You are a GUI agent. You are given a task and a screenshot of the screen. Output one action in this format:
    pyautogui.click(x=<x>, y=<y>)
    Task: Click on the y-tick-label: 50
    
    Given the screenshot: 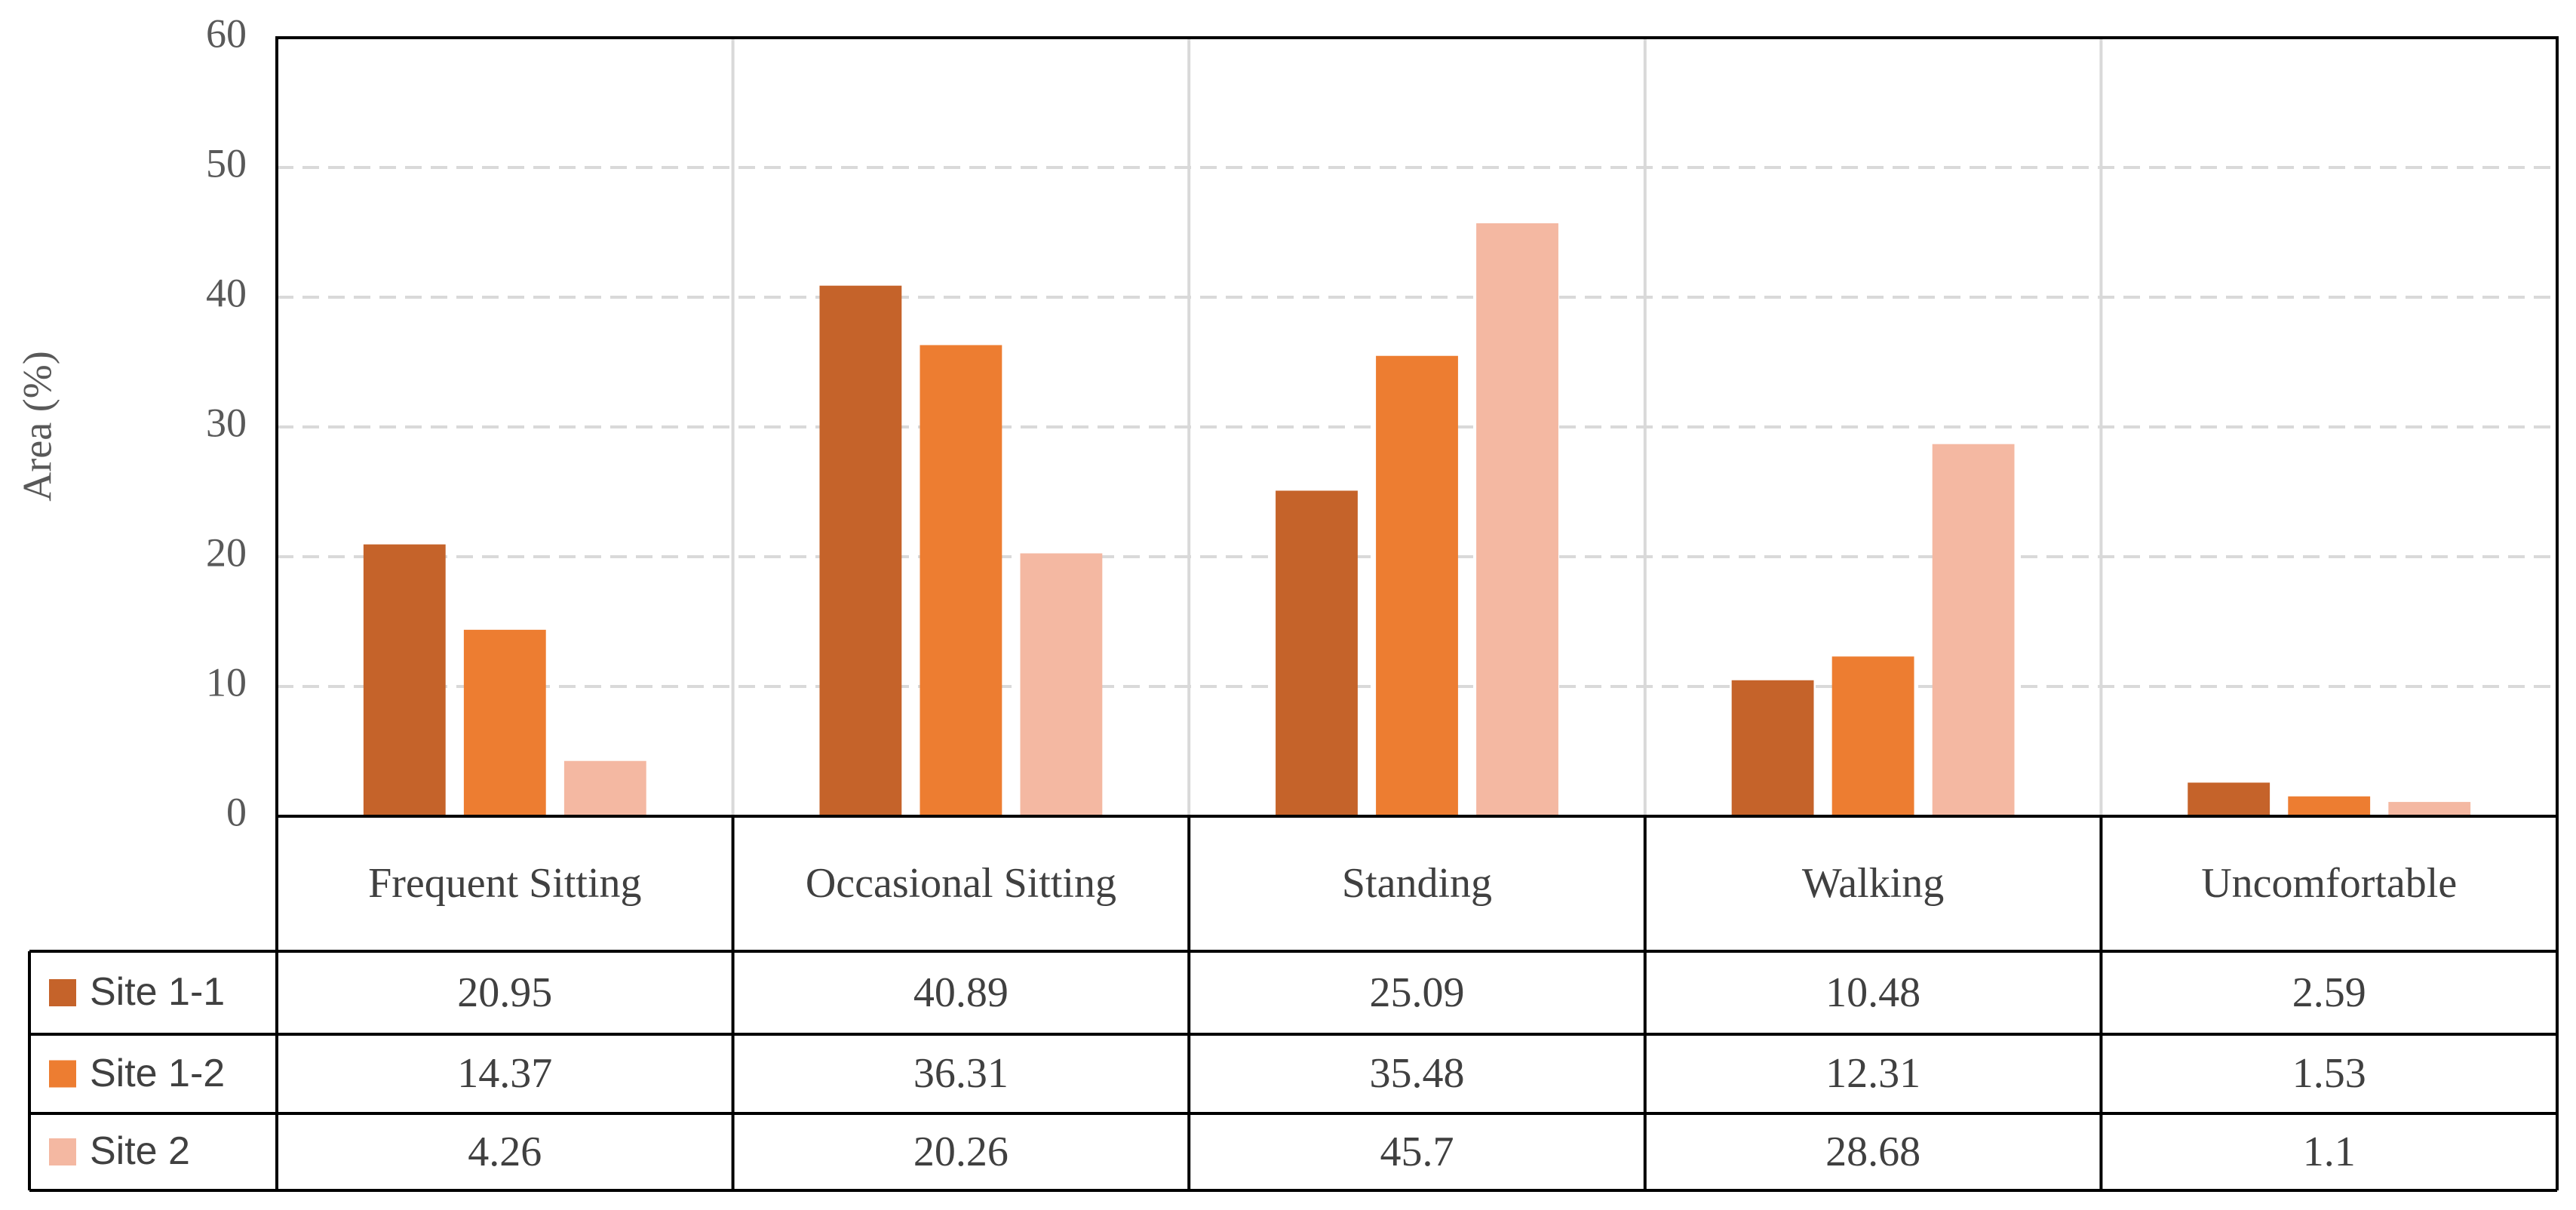 What is the action you would take?
    pyautogui.click(x=226, y=163)
    